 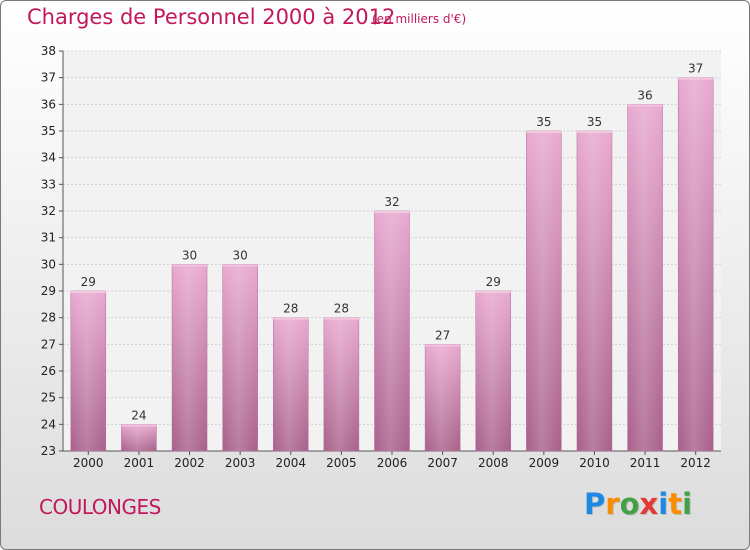 What do you see at coordinates (442, 335) in the screenshot?
I see `value-label: 27` at bounding box center [442, 335].